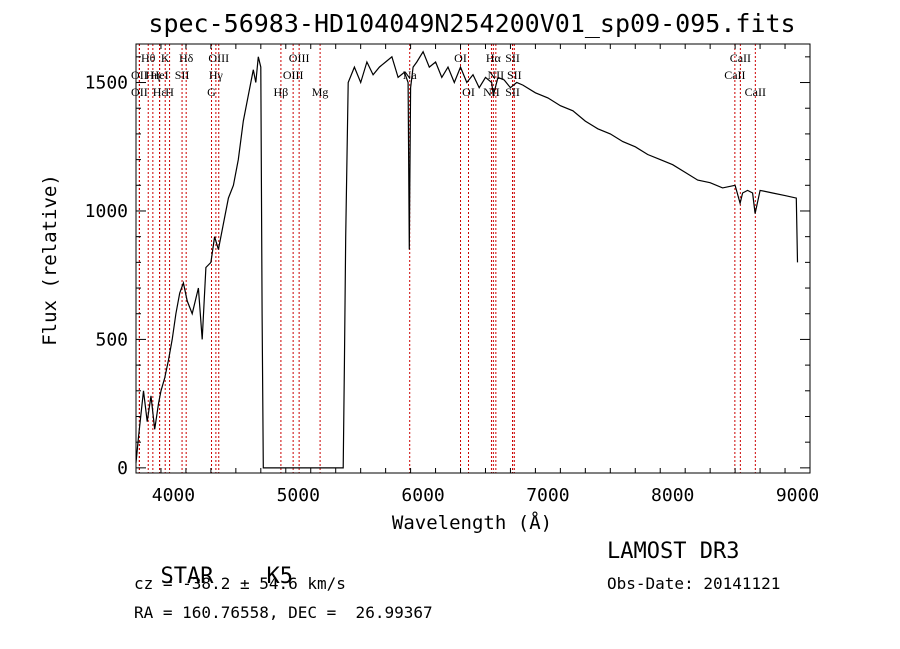  I want to click on x-tick-label: 9000, so click(797, 495).